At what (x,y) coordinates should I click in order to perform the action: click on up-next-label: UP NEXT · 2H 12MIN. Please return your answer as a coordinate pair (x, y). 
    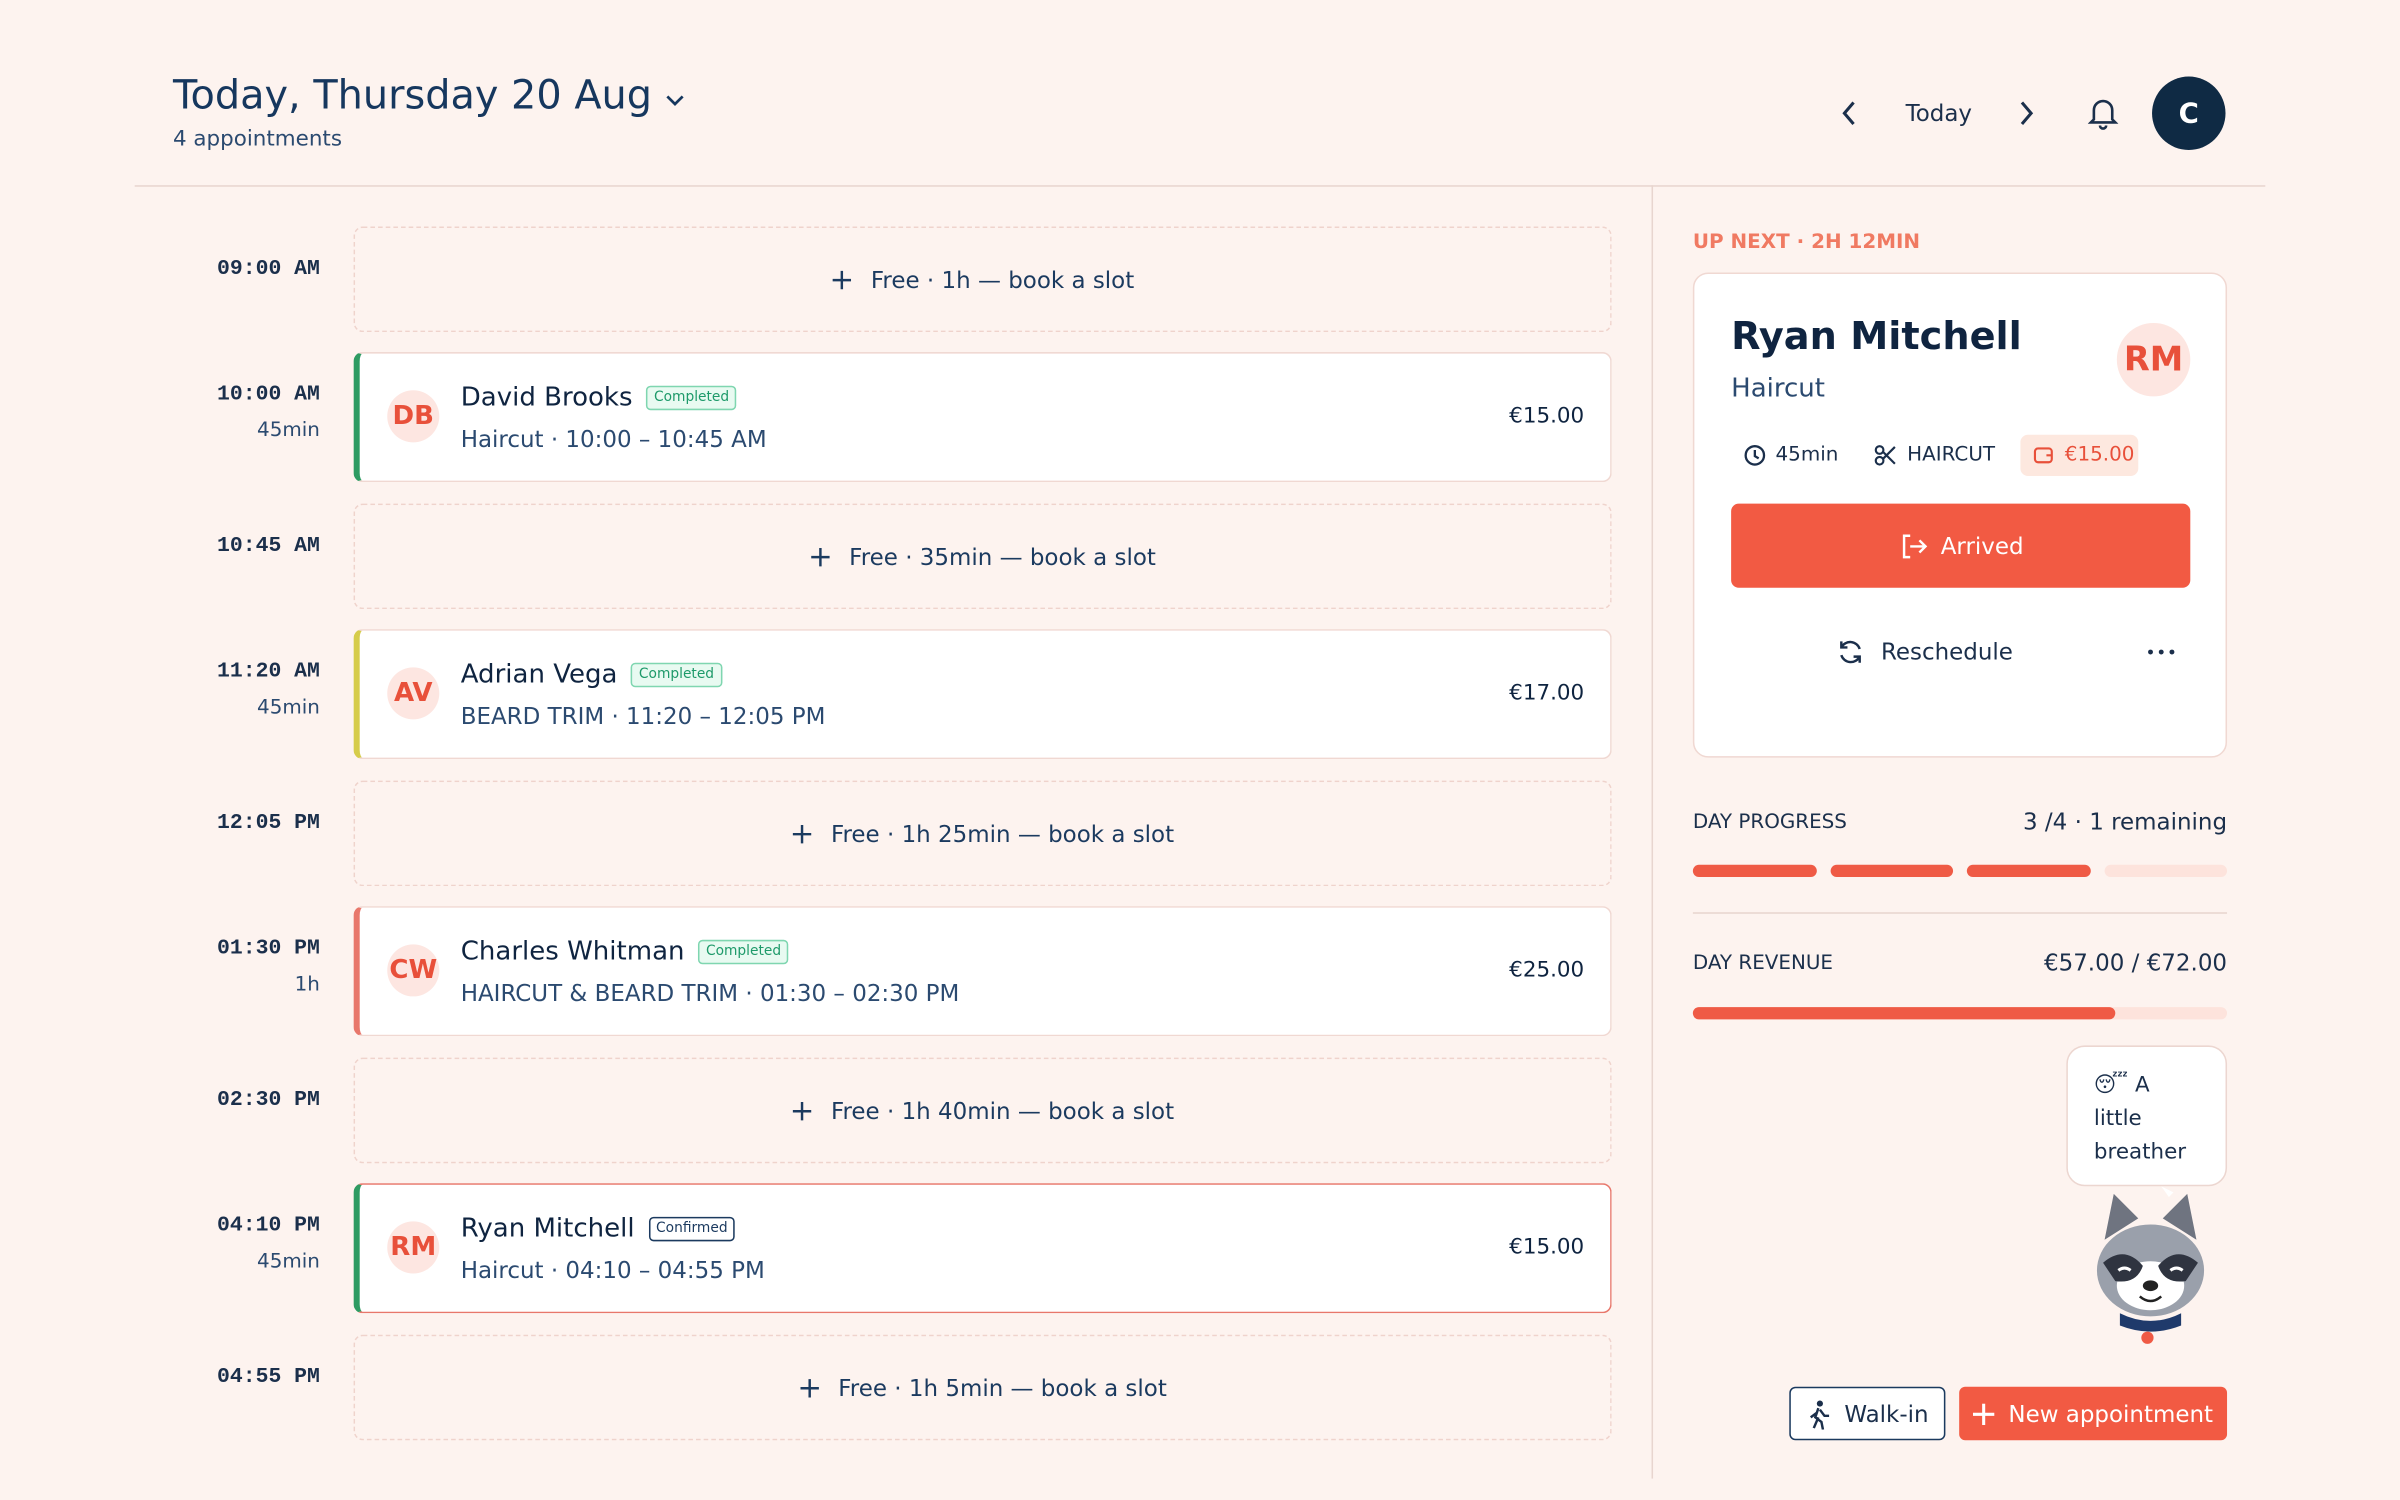
    Looking at the image, I should click on (1806, 243).